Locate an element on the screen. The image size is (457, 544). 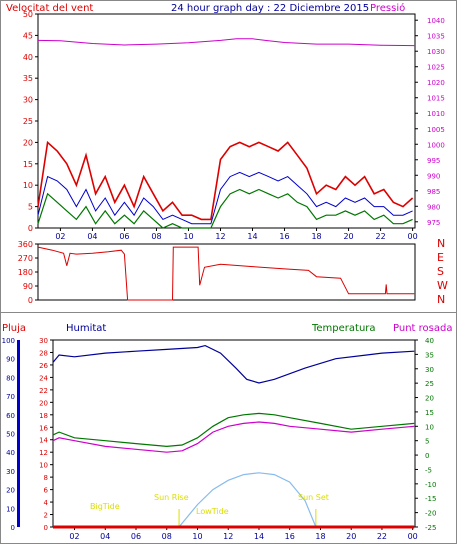
wind-y-tick-label: 20 is located at coordinates (28, 142).